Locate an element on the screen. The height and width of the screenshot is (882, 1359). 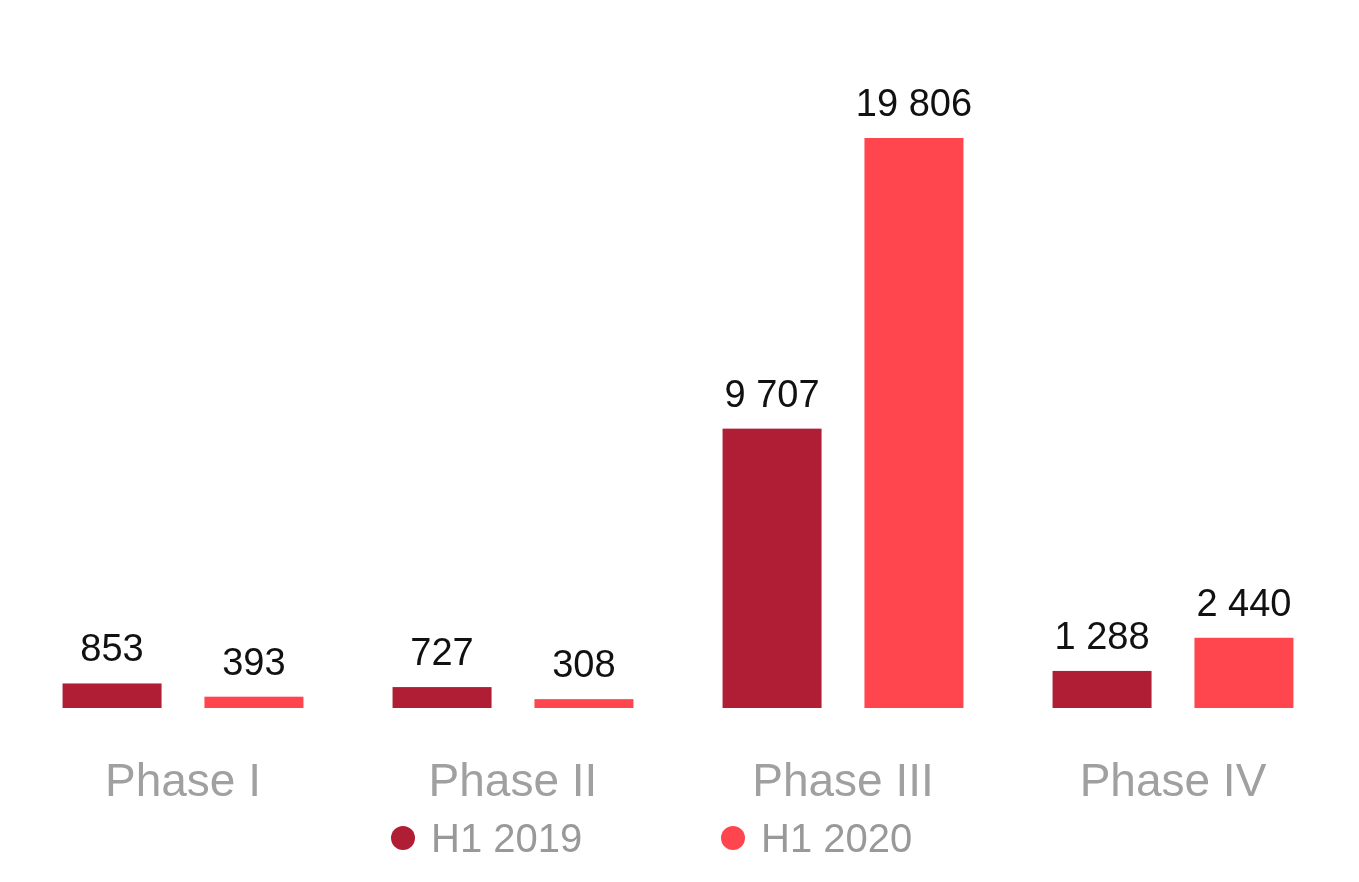
x-tick-label: Phase I is located at coordinates (183, 780).